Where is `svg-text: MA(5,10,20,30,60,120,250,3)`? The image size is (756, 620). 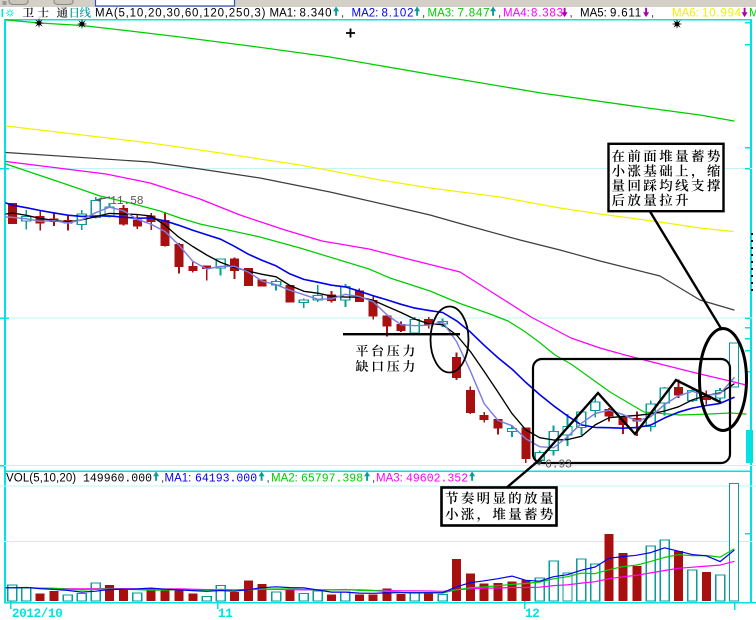 svg-text: MA(5,10,20,30,60,120,250,3) is located at coordinates (180, 13).